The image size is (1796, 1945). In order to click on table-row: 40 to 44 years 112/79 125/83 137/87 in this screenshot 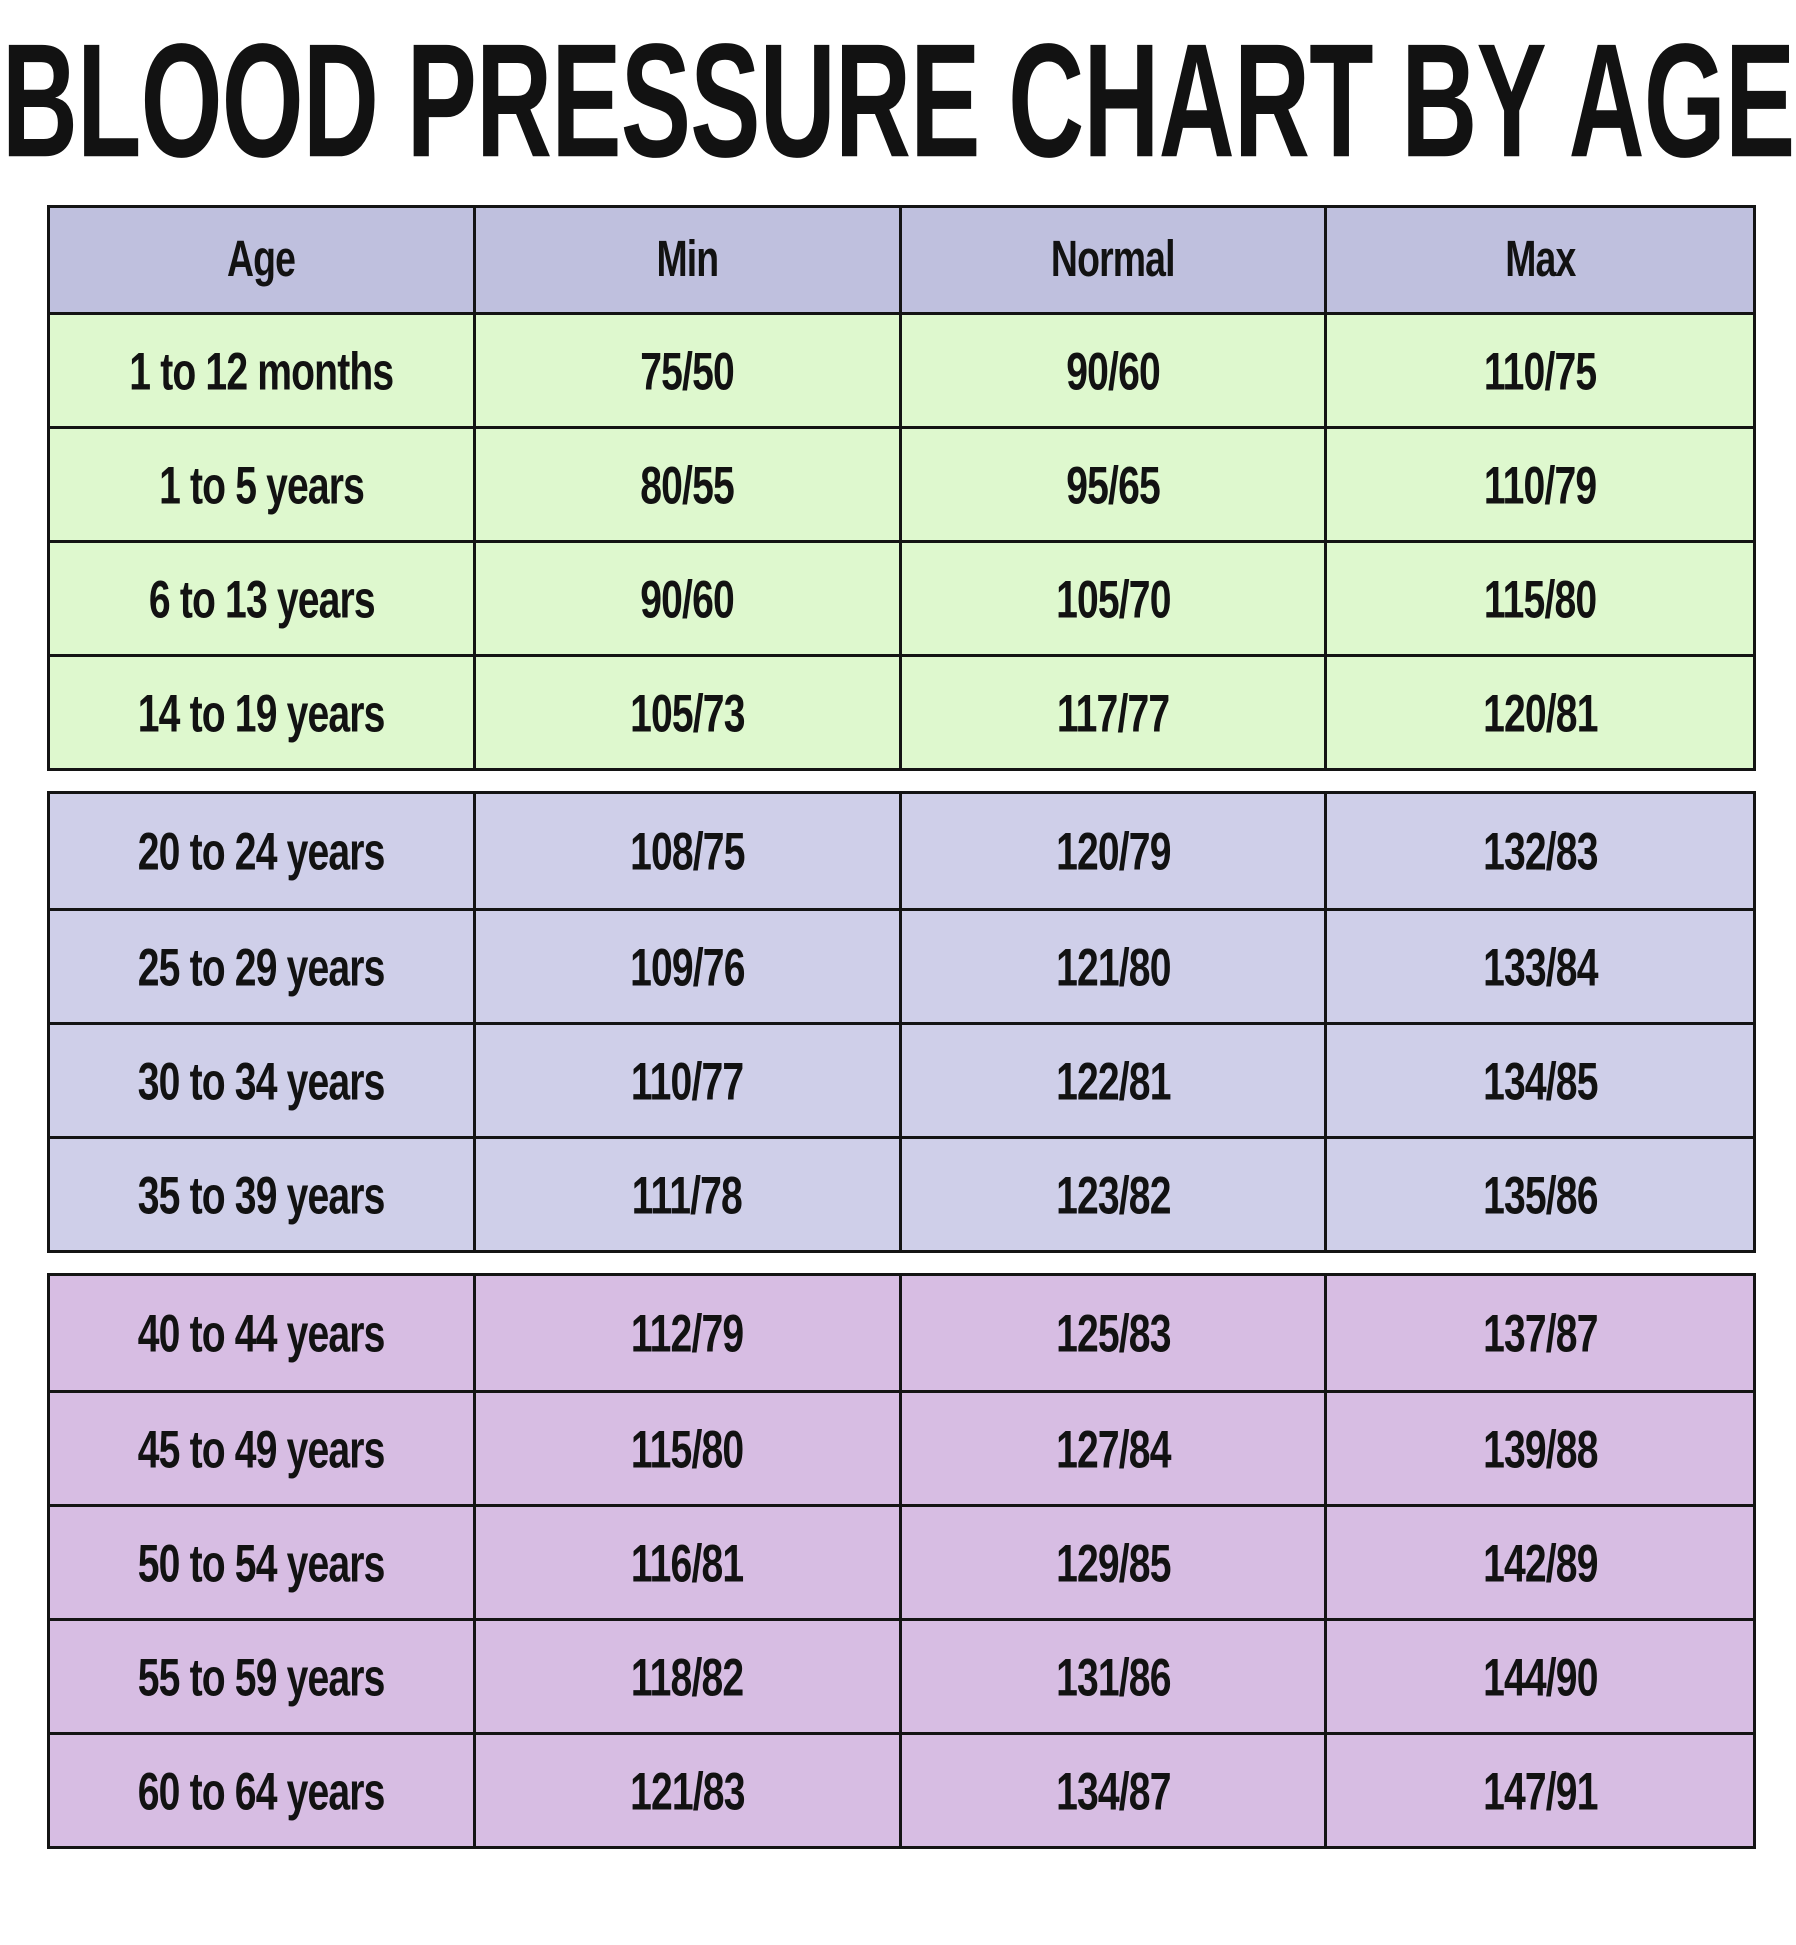, I will do `click(901, 1333)`.